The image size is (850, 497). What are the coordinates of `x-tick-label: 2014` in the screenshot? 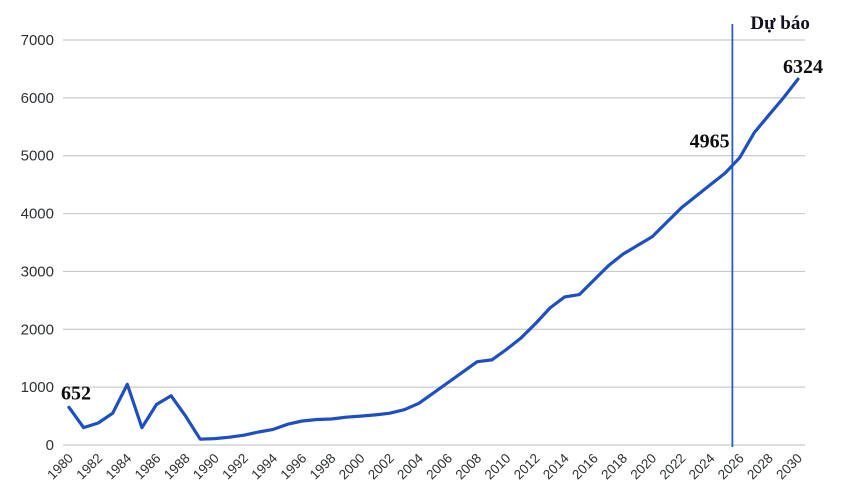 It's located at (556, 466).